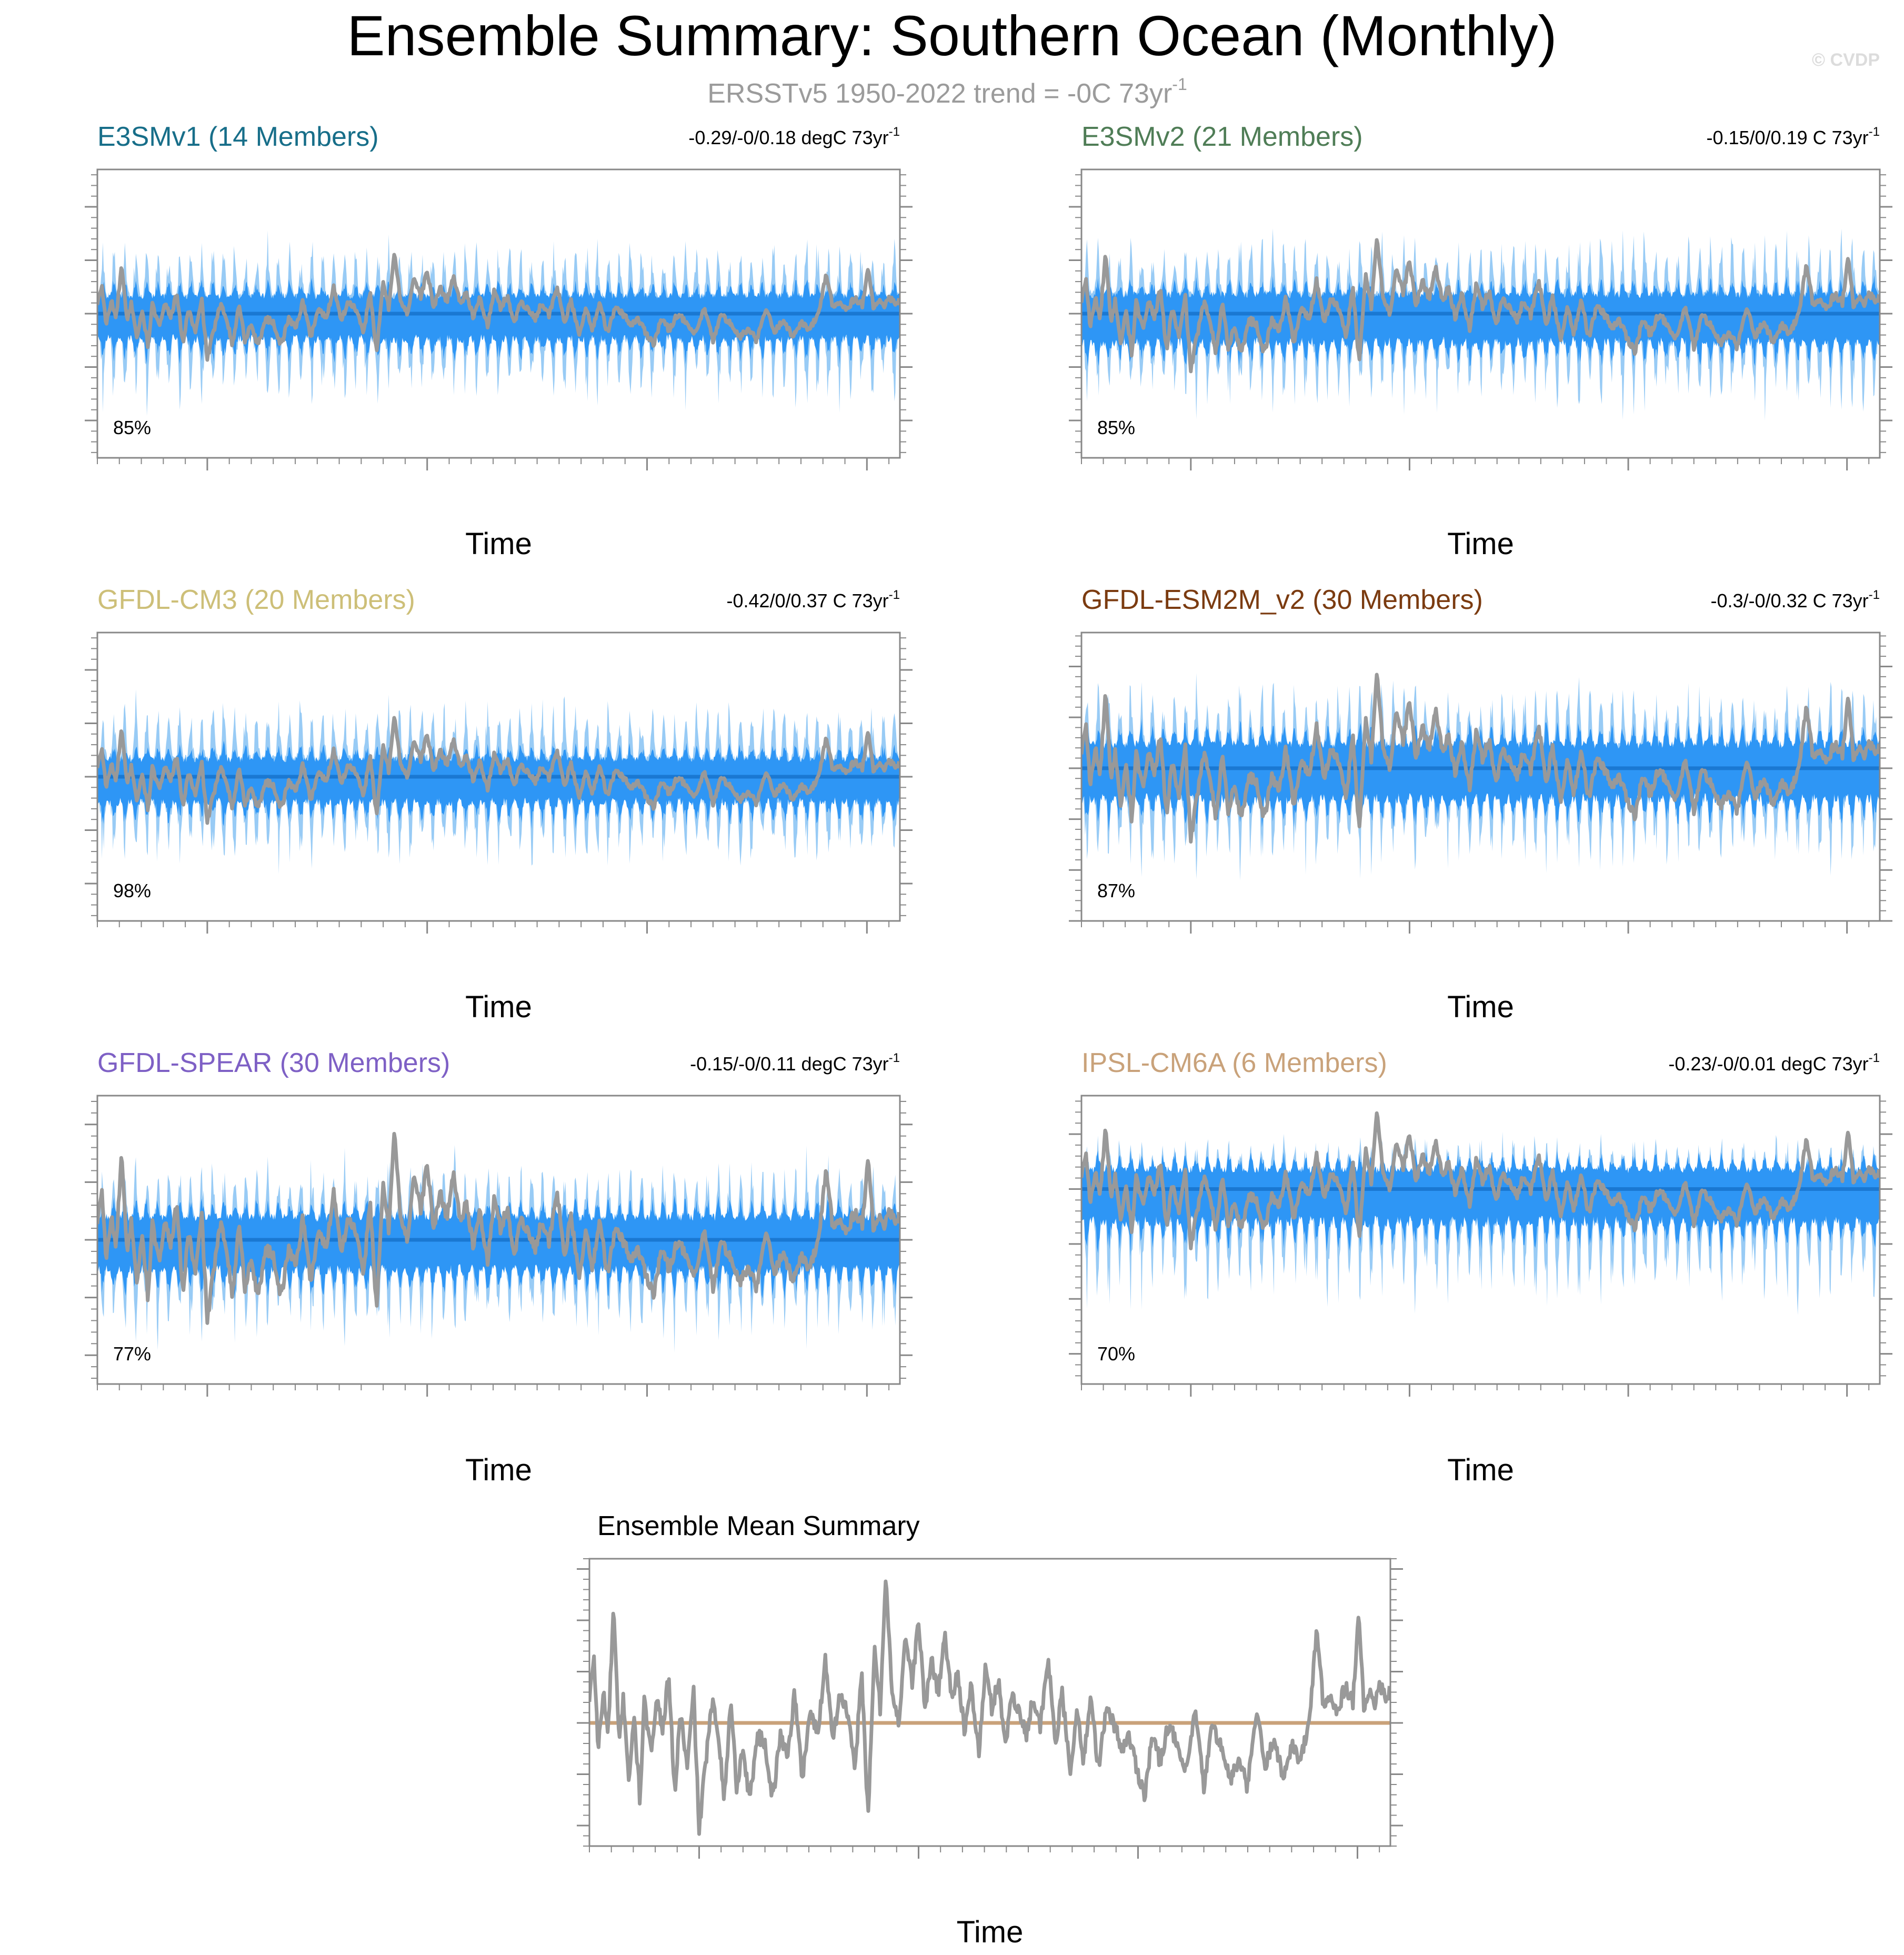 Image resolution: width=1904 pixels, height=1955 pixels. Describe the element at coordinates (1116, 1354) in the screenshot. I see `percentage-label: 70%` at that location.